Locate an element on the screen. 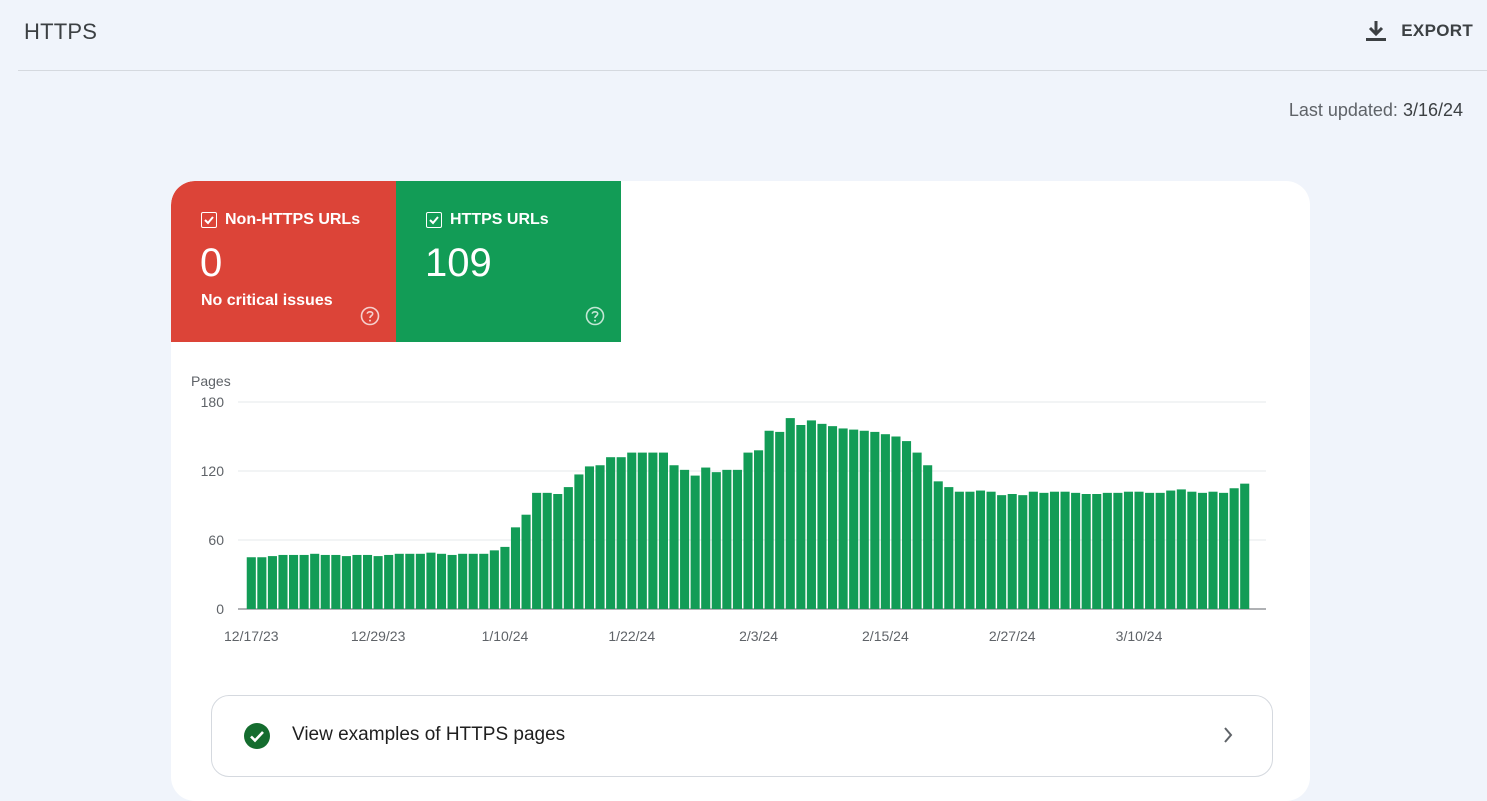  y-tick-label: 120 is located at coordinates (213, 471).